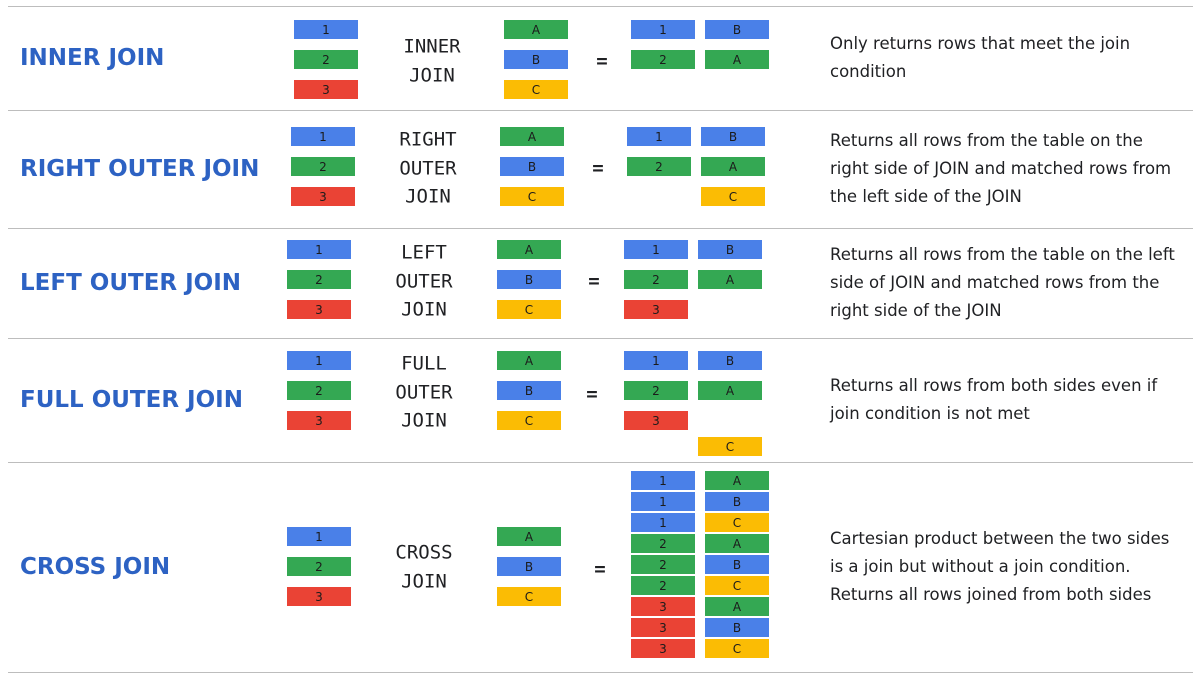 The image size is (1200, 678). What do you see at coordinates (432, 61) in the screenshot?
I see `inner-join-operator: INNER JOIN` at bounding box center [432, 61].